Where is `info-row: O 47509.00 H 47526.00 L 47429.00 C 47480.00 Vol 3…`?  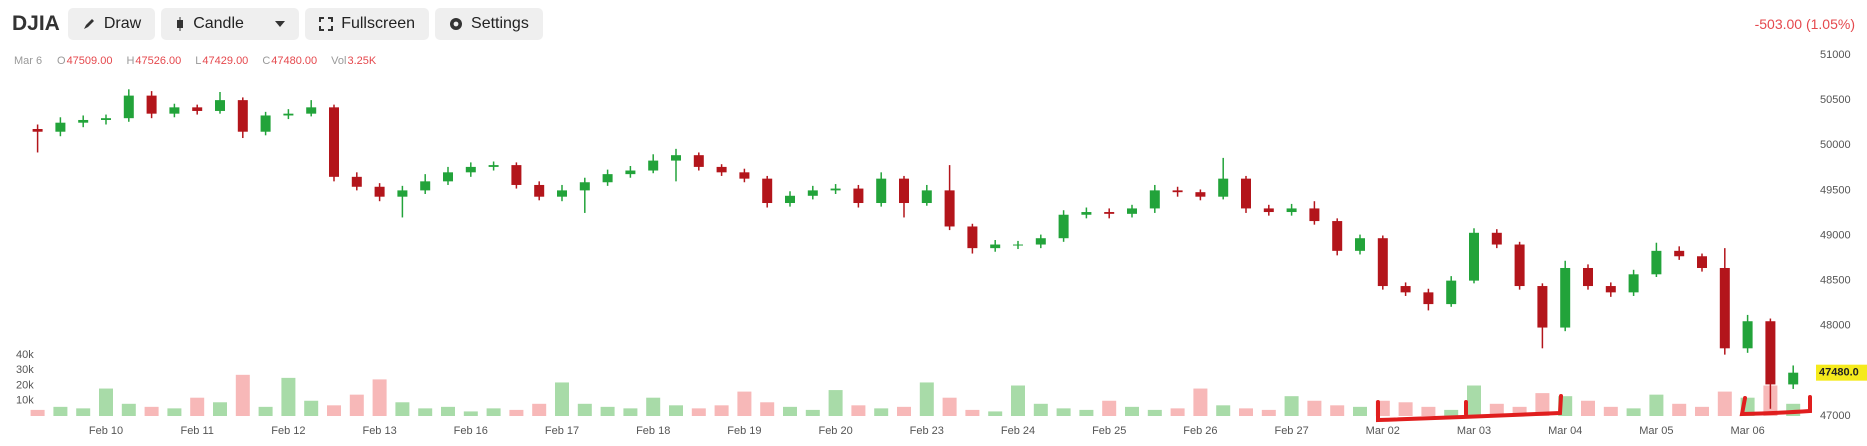 info-row: O 47509.00 H 47526.00 L 47429.00 C 47480.00 Vol 3… is located at coordinates (217, 61).